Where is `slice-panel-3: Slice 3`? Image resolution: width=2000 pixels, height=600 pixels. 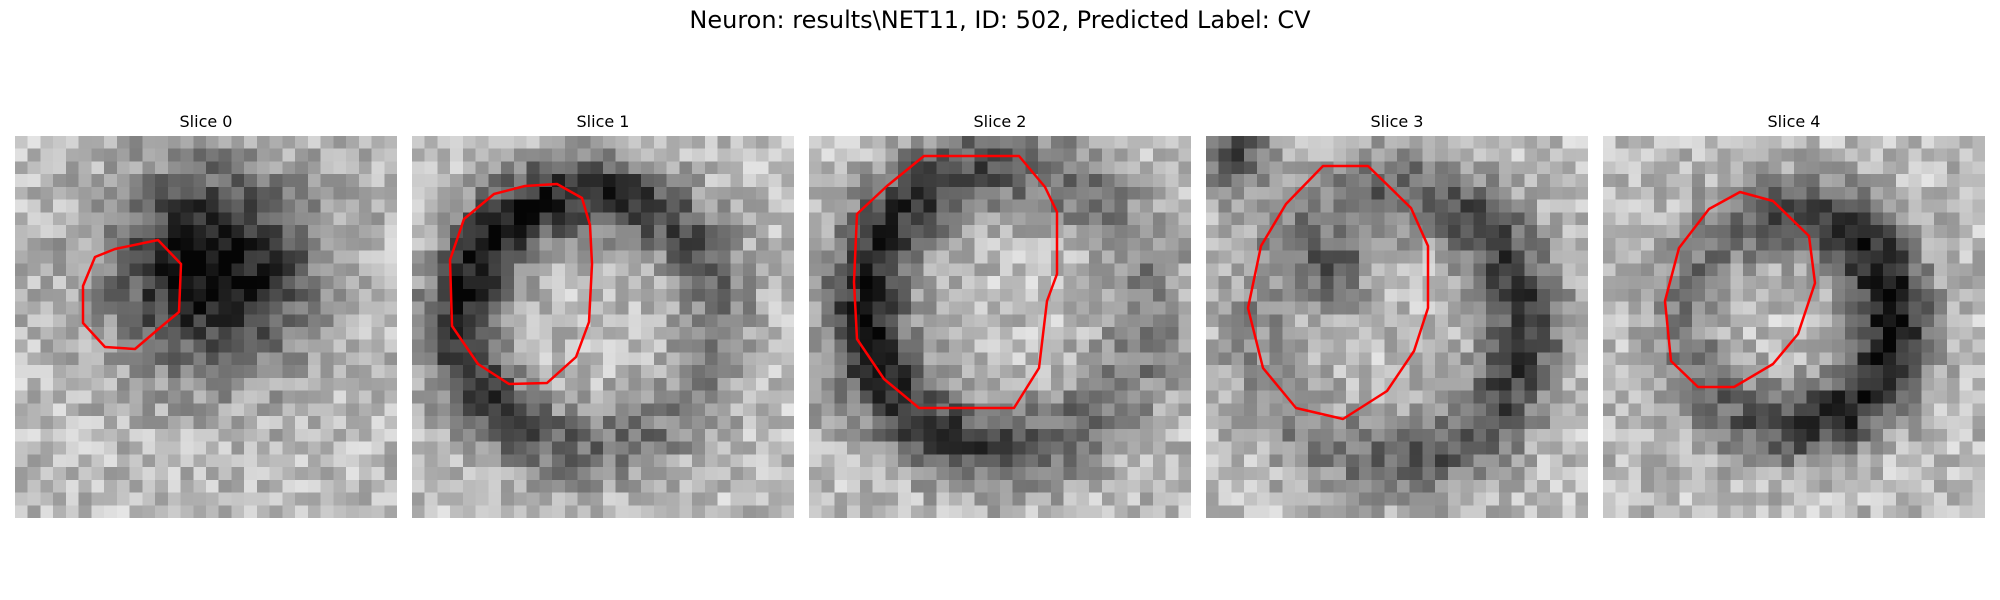
slice-panel-3: Slice 3 is located at coordinates (1397, 314).